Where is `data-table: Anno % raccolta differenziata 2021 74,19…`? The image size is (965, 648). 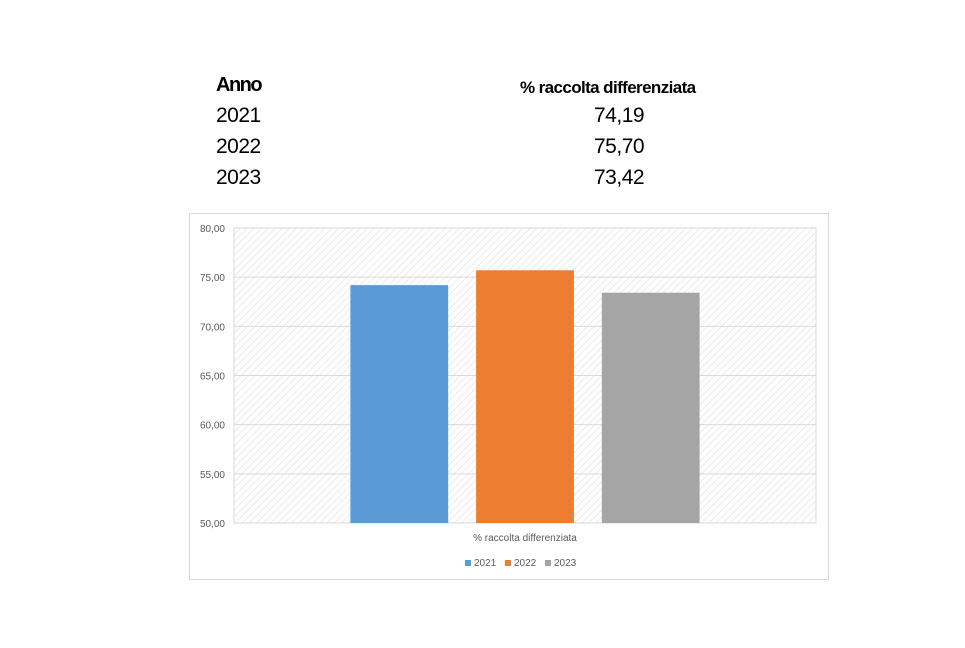 data-table: Anno % raccolta differenziata 2021 74,19… is located at coordinates (476, 134).